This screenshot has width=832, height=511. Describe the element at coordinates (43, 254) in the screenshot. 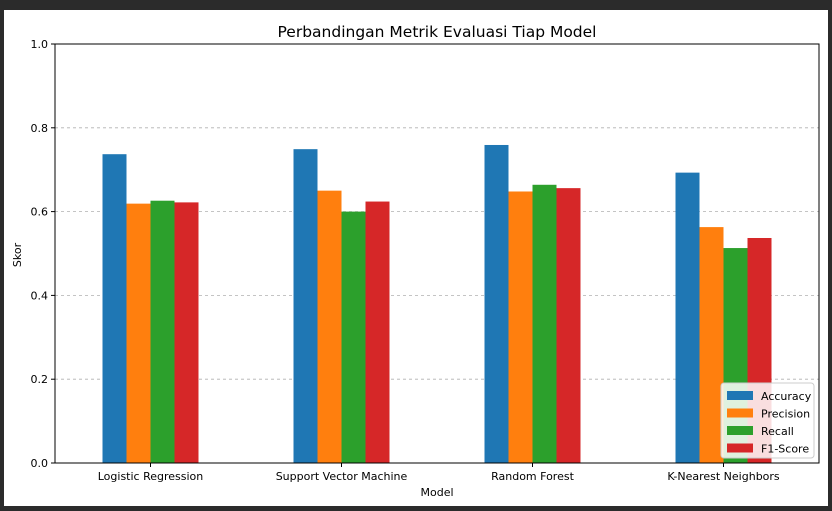

I see `y-axis: 0.0 0.2 0.4 0.6 0.8 1.0` at that location.